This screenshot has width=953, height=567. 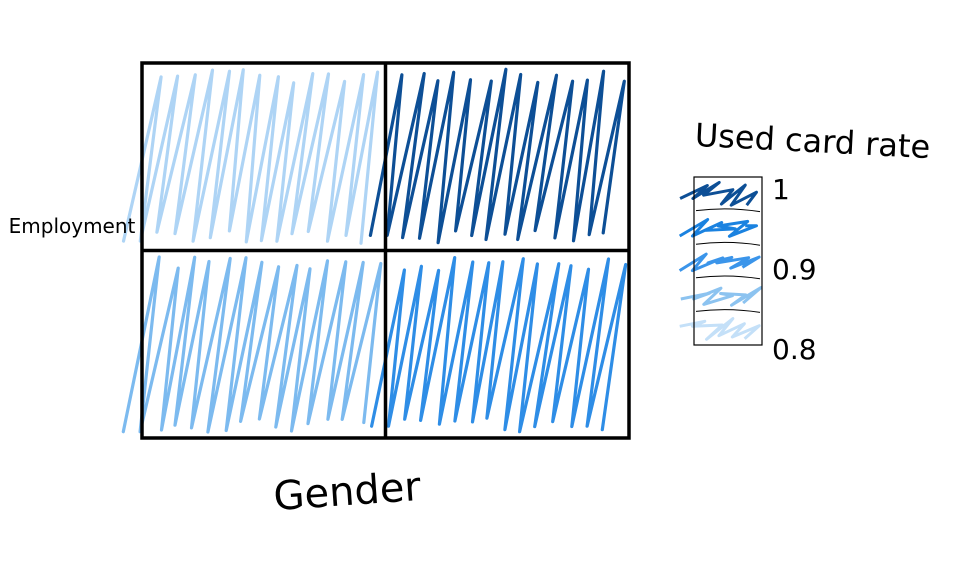 I want to click on heatmap-cell-r0-c0, so click(x=250, y=156).